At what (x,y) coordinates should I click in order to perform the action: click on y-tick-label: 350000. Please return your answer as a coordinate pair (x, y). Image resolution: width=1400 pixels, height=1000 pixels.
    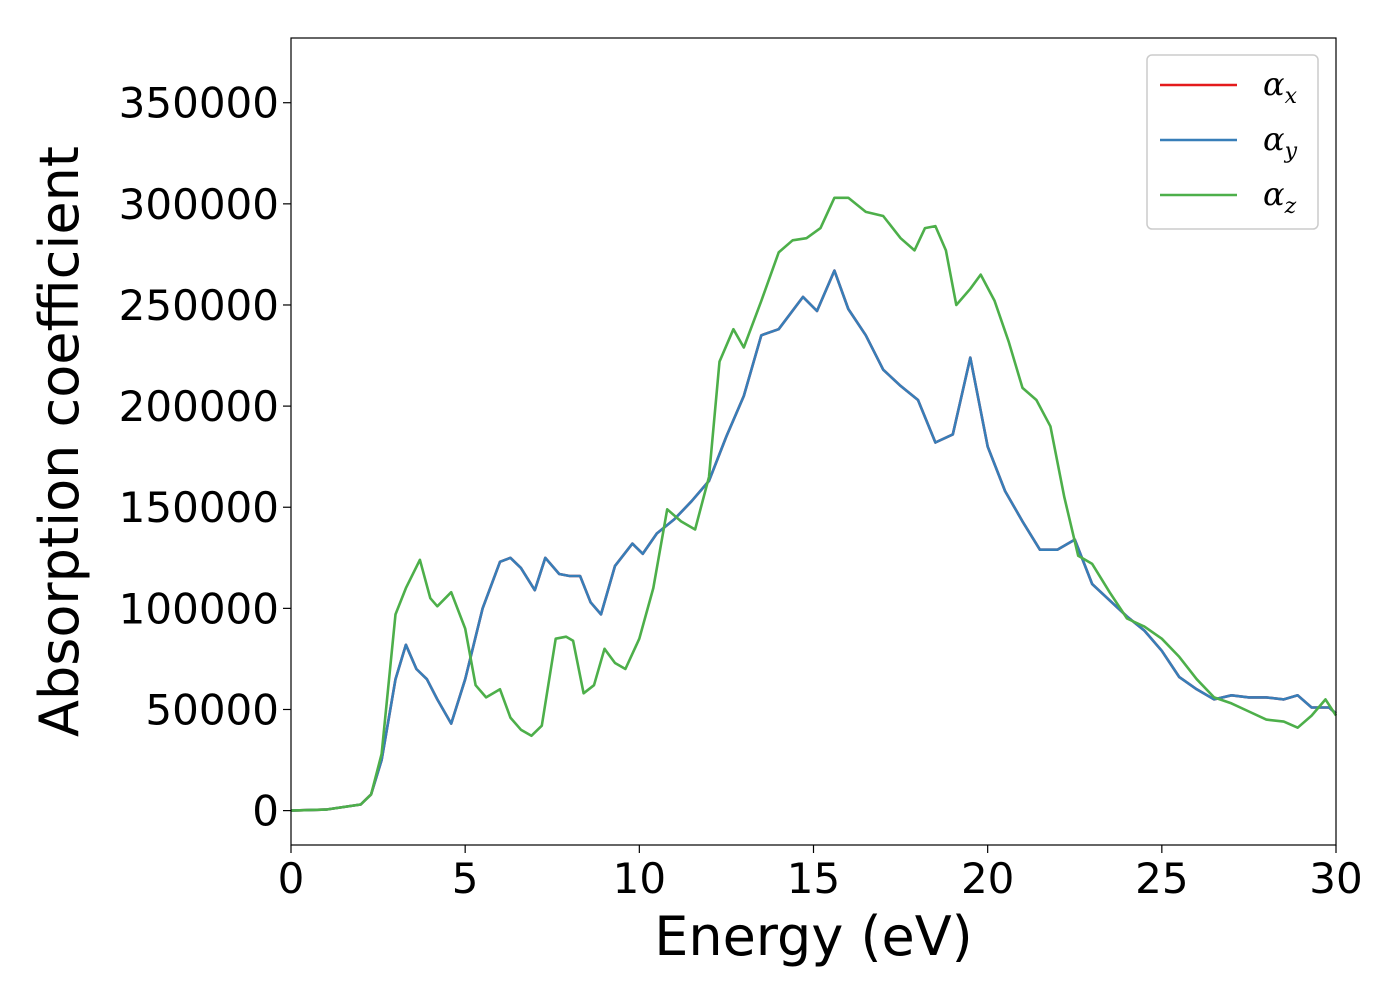
    Looking at the image, I should click on (199, 103).